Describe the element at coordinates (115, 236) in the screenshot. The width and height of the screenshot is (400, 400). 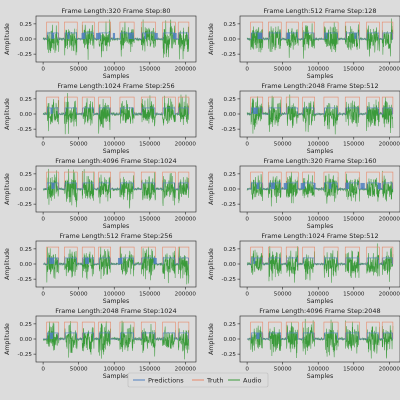
I see `subplot-title: Frame Length:512 Frame Step:256` at that location.